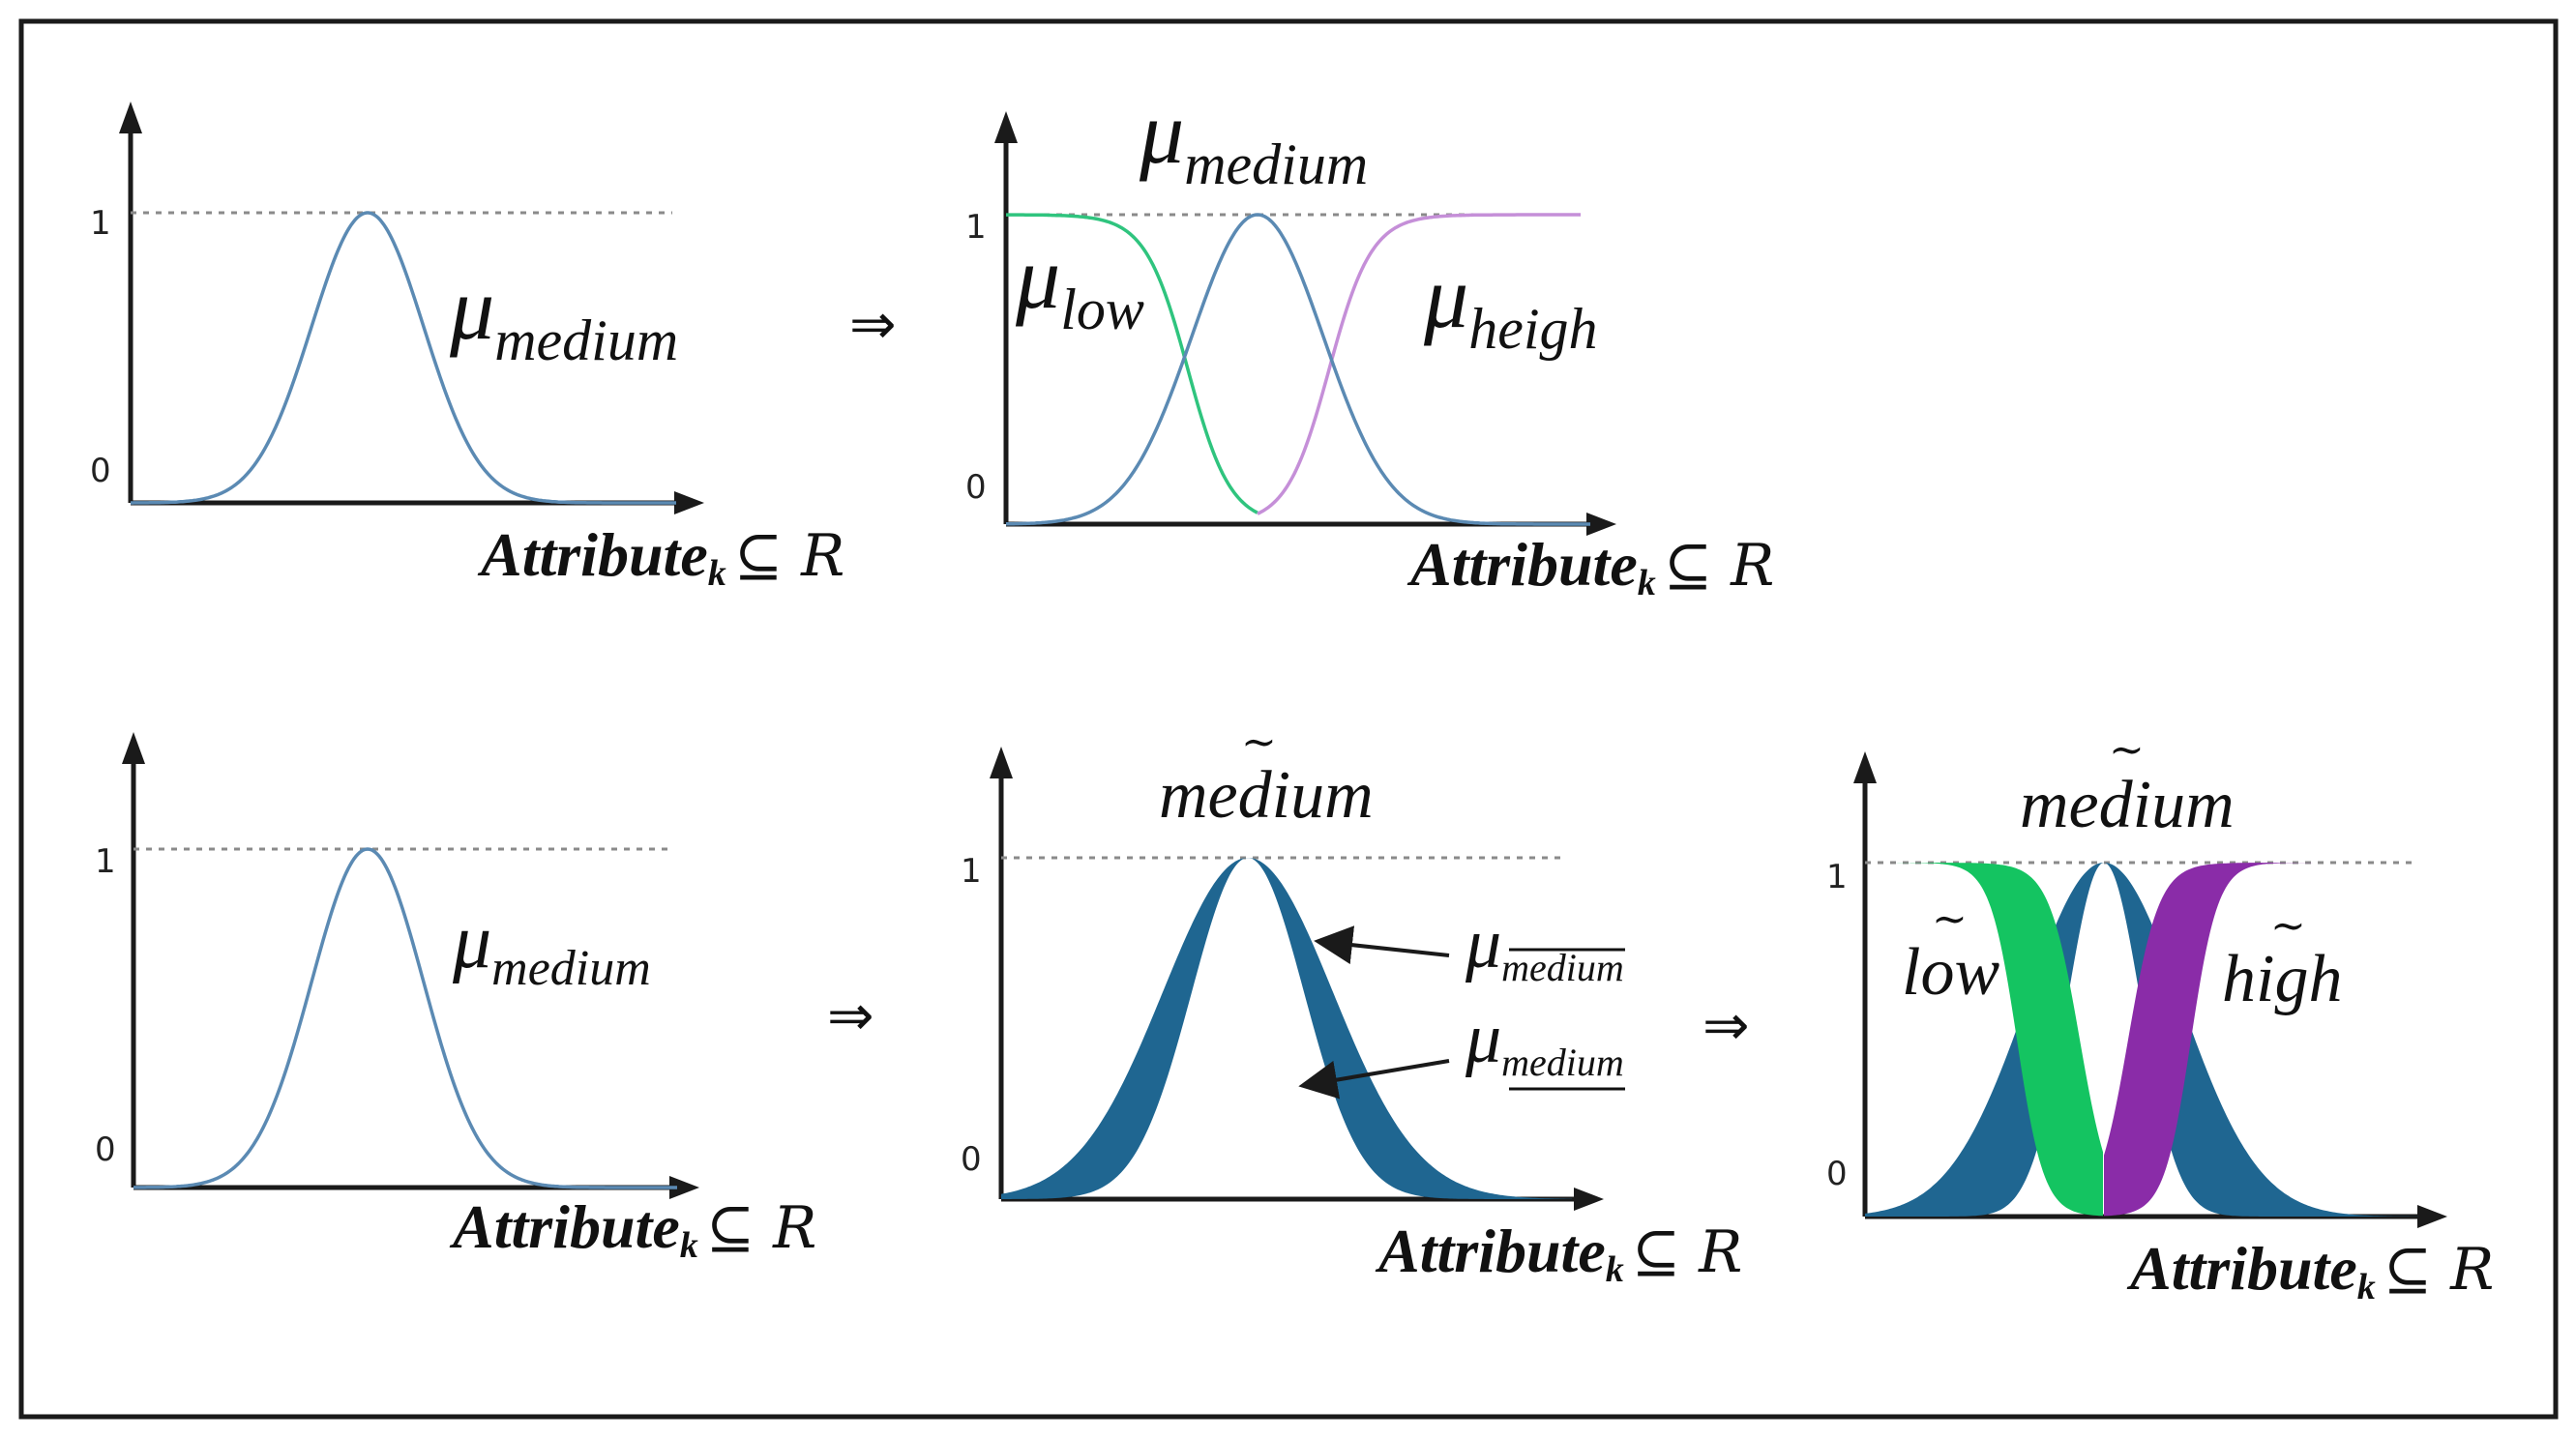 This screenshot has width=2576, height=1438. Describe the element at coordinates (1511, 304) in the screenshot. I see `mu-heigh-label: μheigh` at that location.